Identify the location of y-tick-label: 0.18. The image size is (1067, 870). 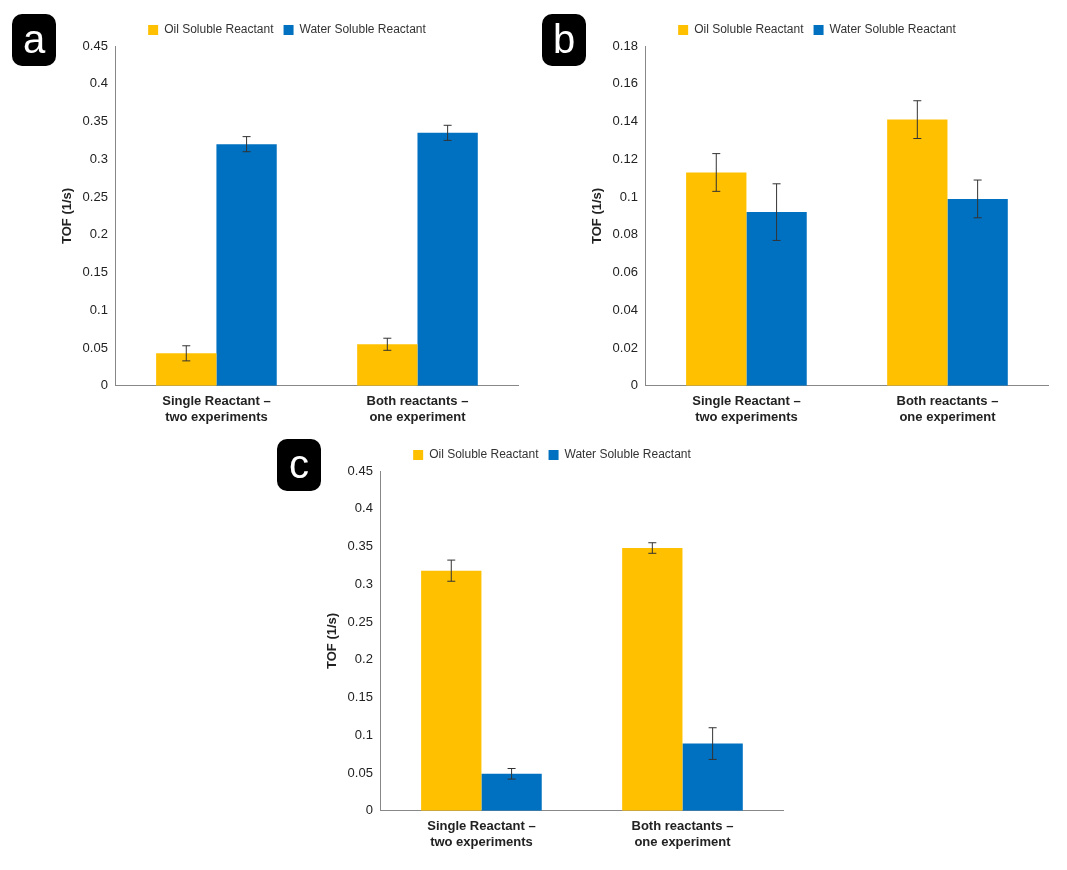
(625, 45).